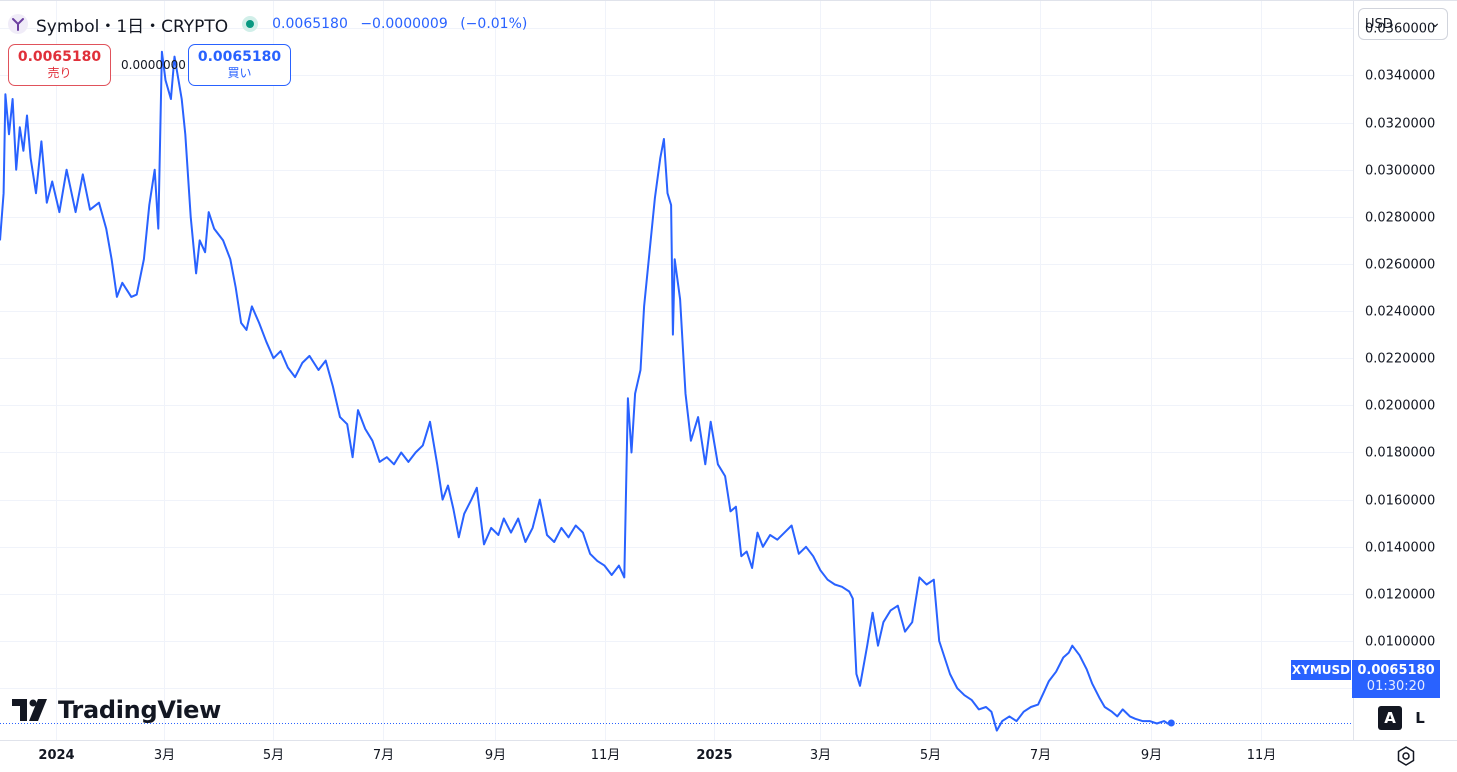  I want to click on price-values: 0.0065180 −0.0000009 (−0.01%), so click(403, 24).